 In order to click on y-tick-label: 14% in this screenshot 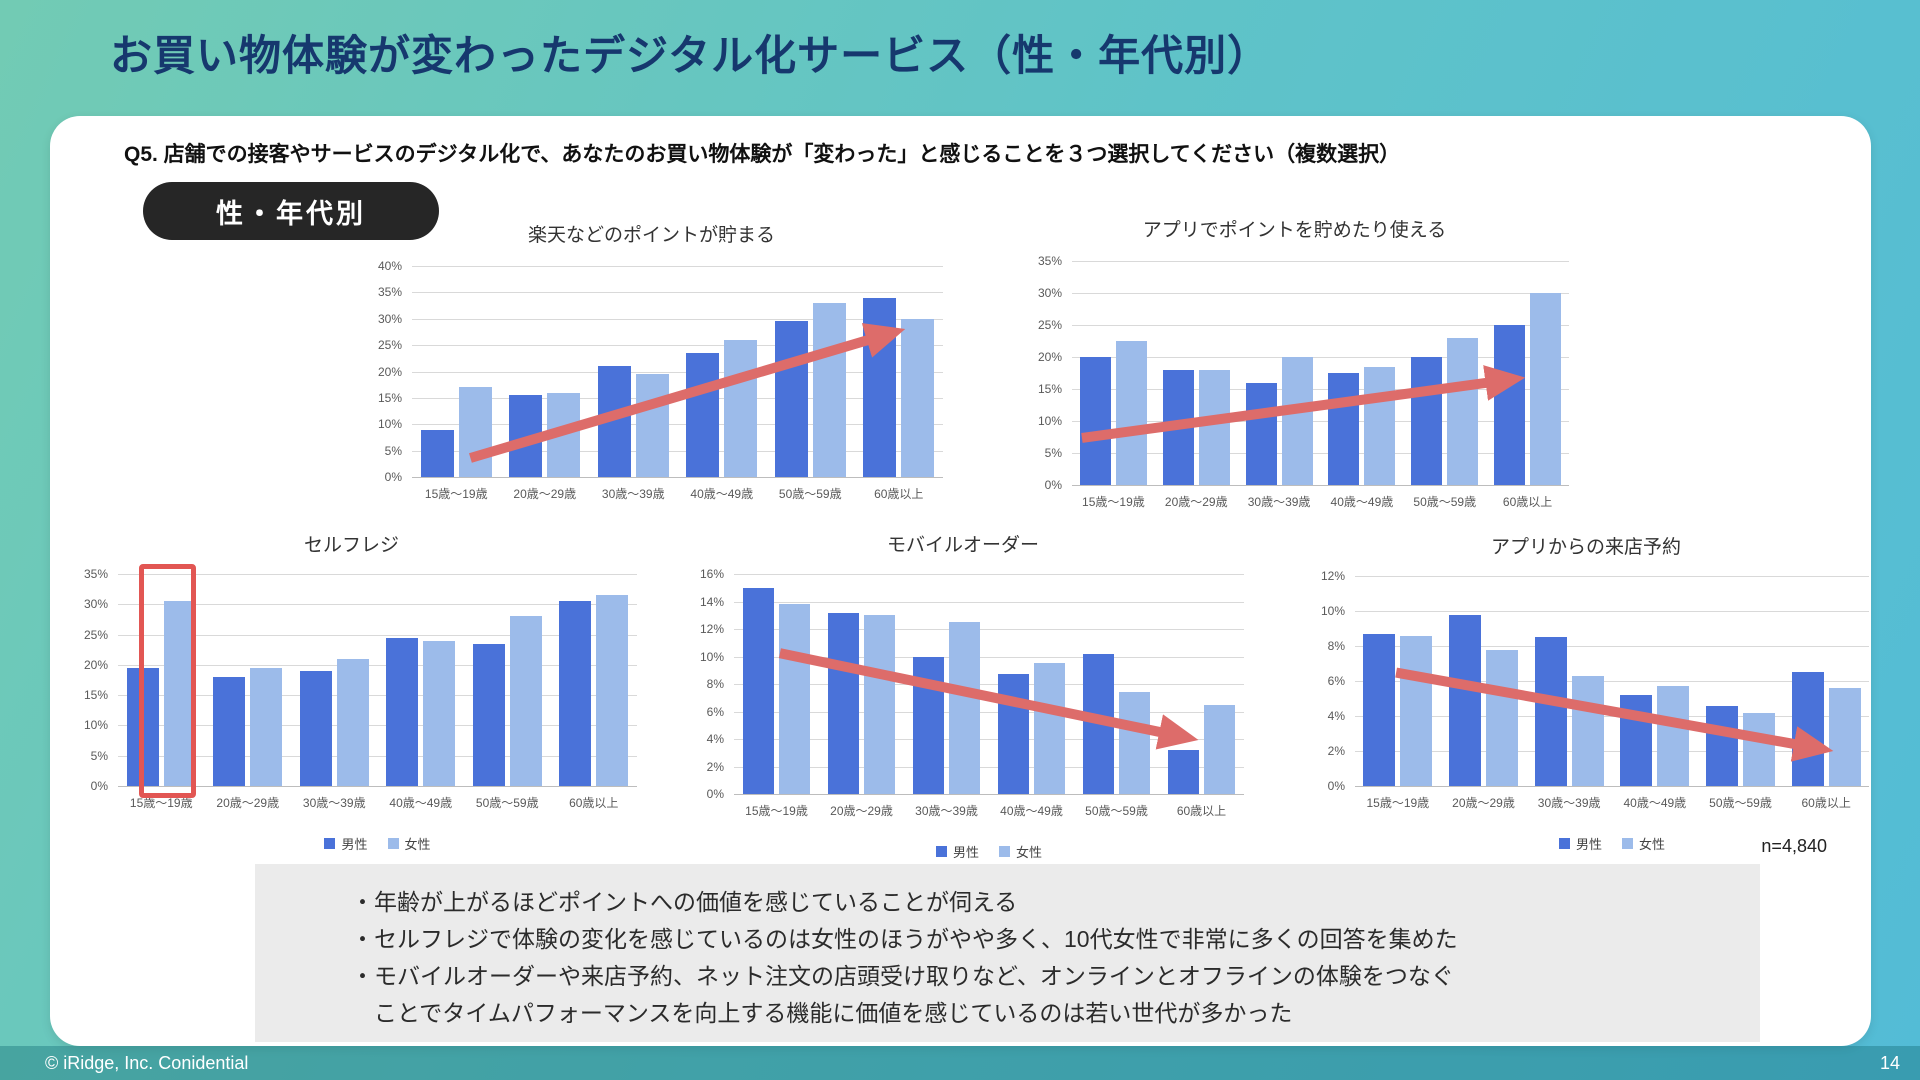, I will do `click(711, 601)`.